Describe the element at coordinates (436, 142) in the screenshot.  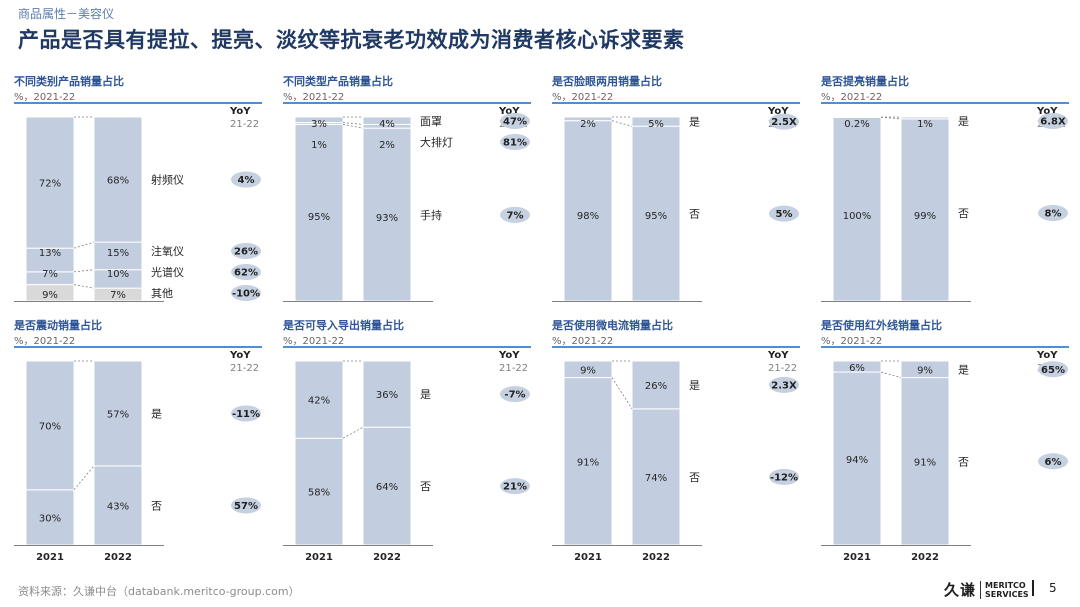
I see `series-label: 大排灯` at that location.